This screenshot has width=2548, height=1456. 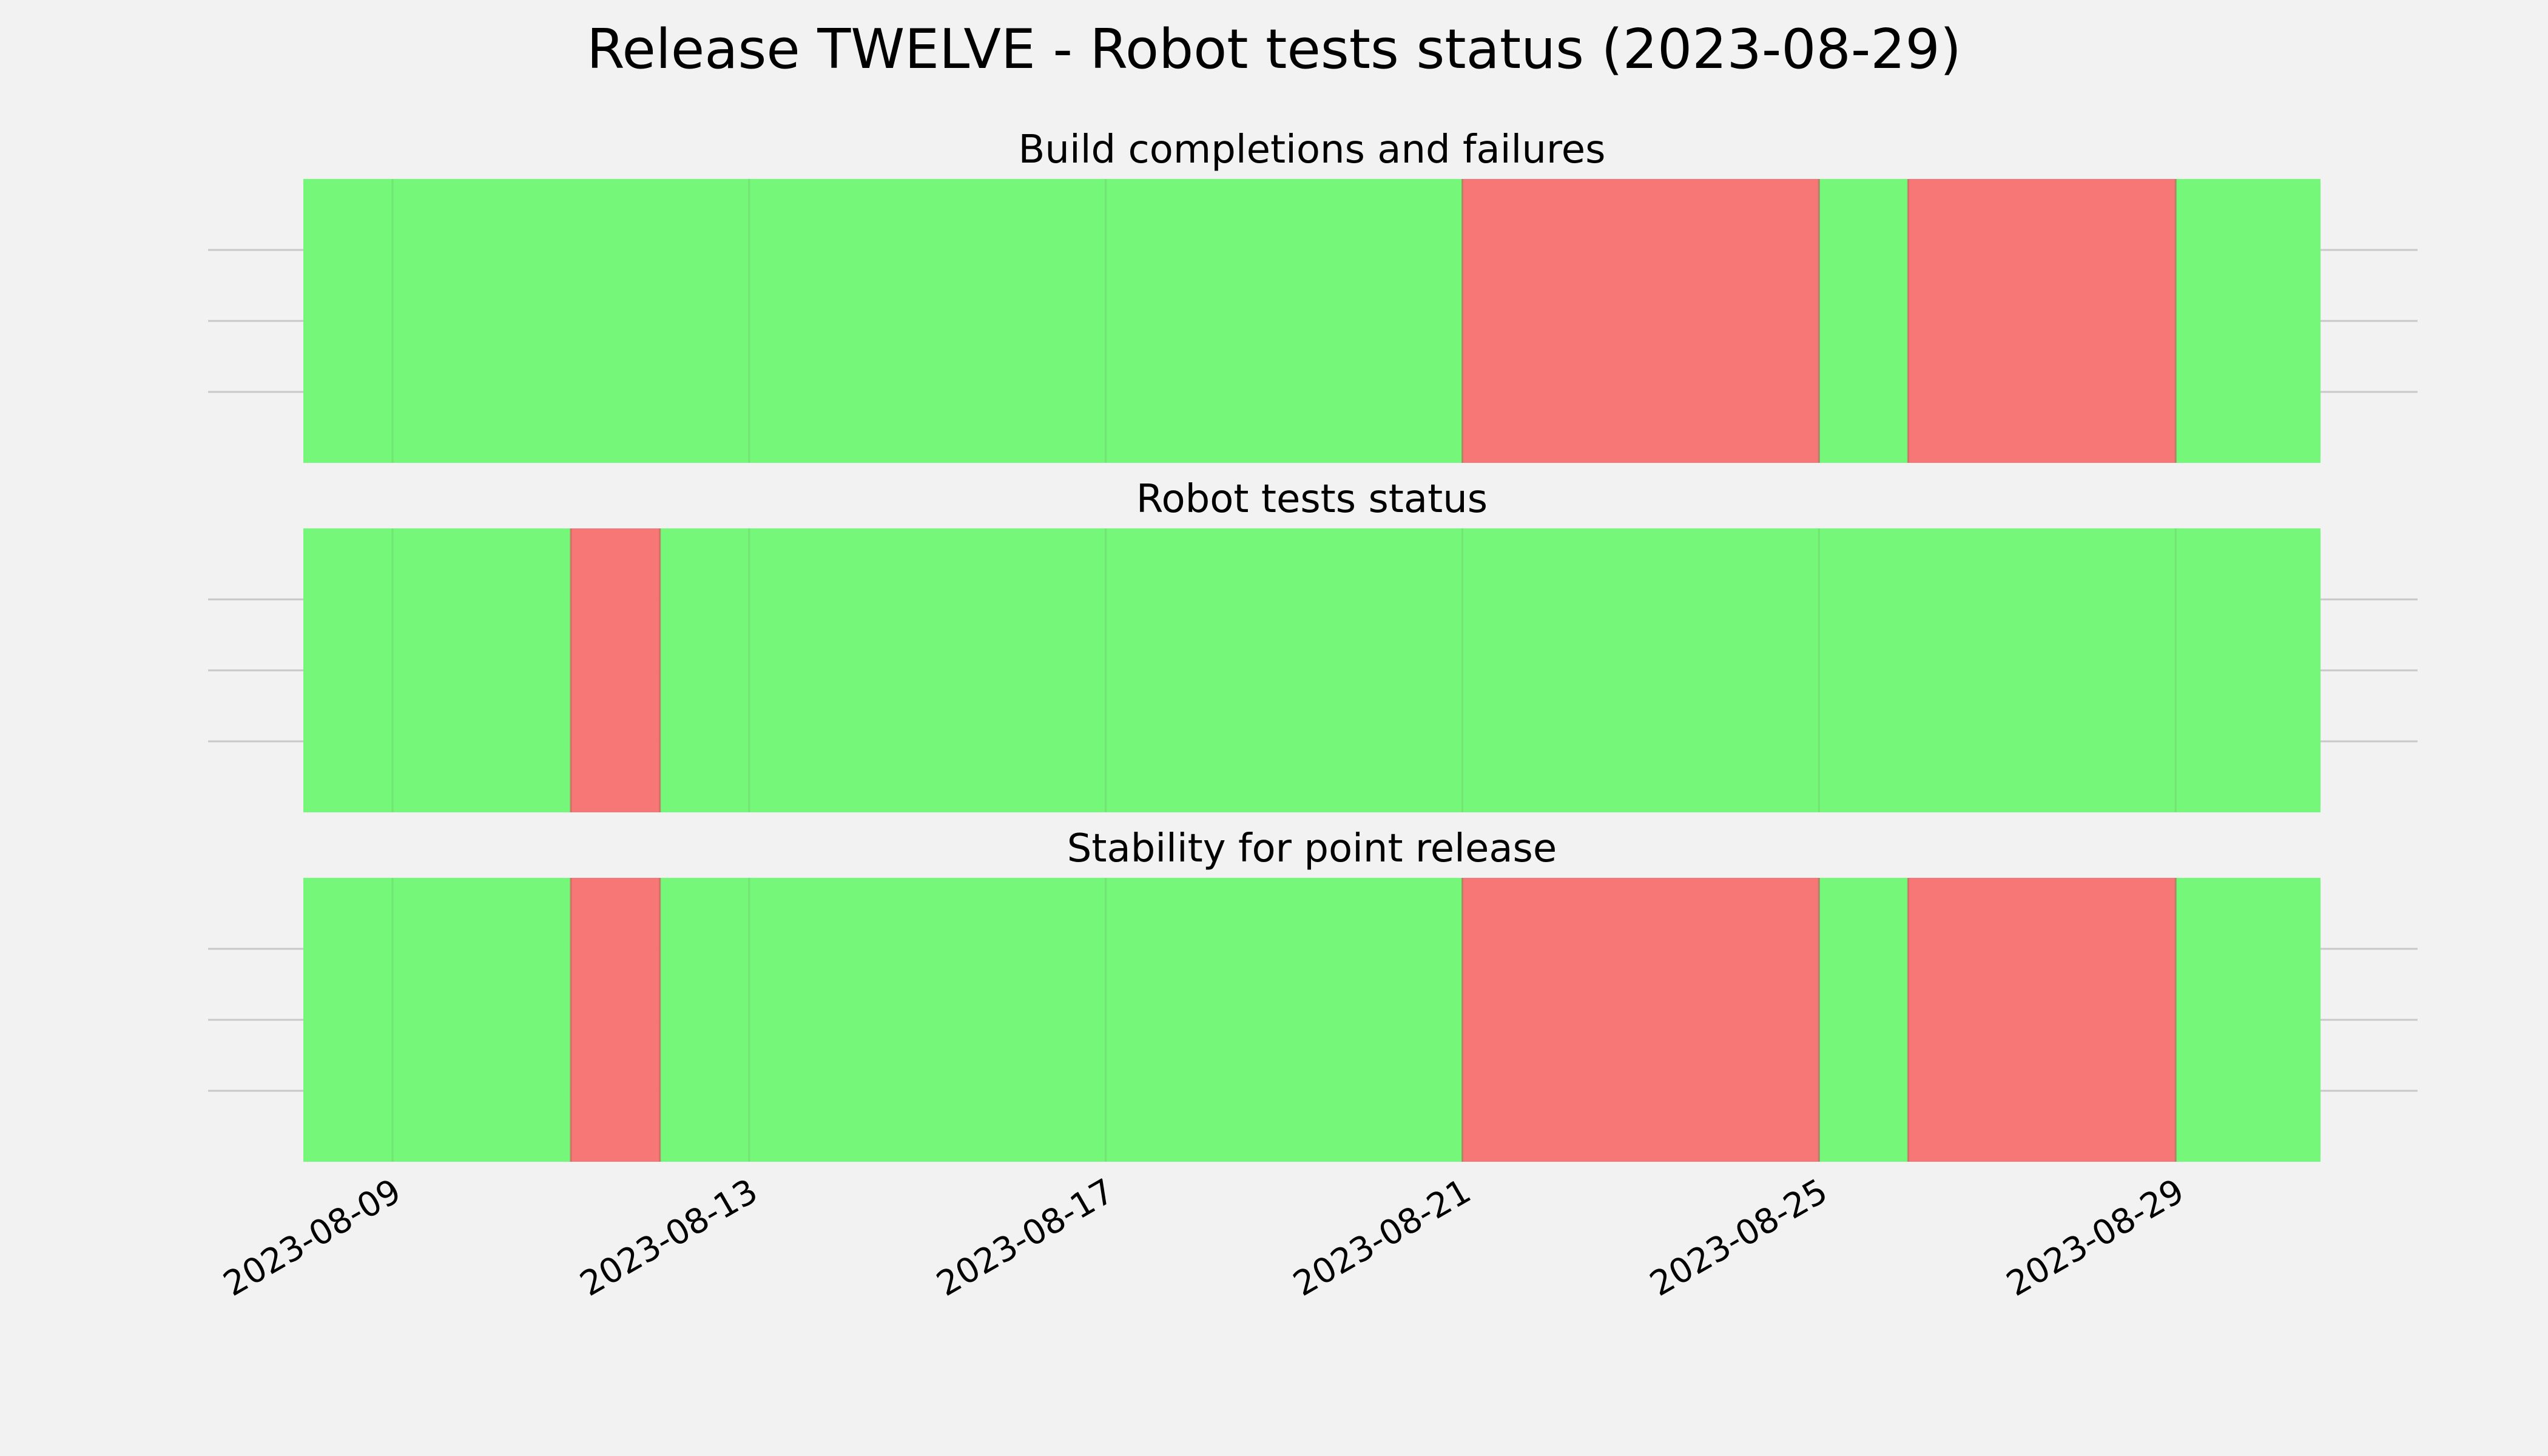 I want to click on x-tick-label: 2023-08-09, so click(x=312, y=1237).